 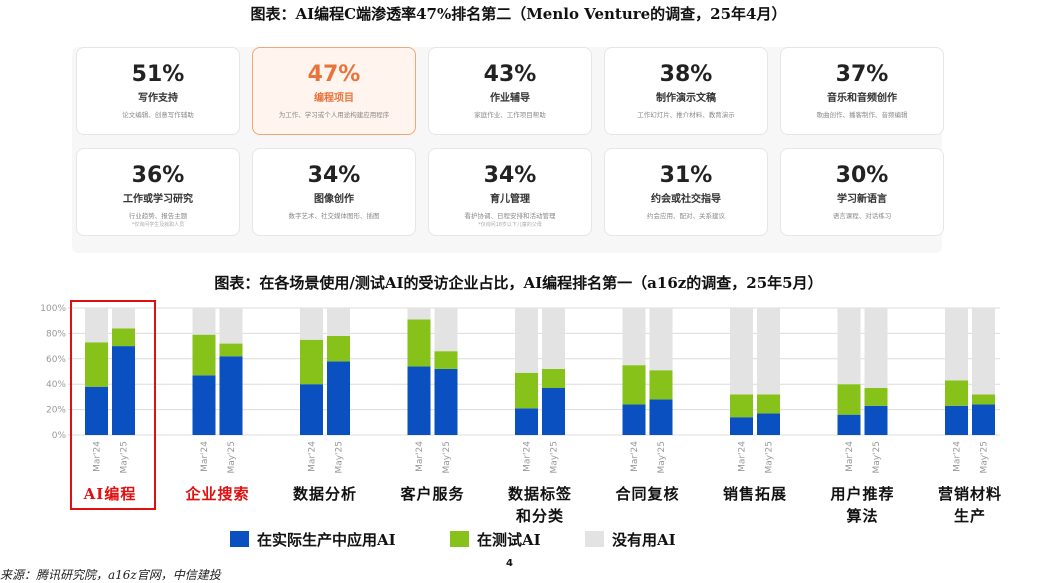 I want to click on stat-card-label: 写作支持, so click(x=158, y=98).